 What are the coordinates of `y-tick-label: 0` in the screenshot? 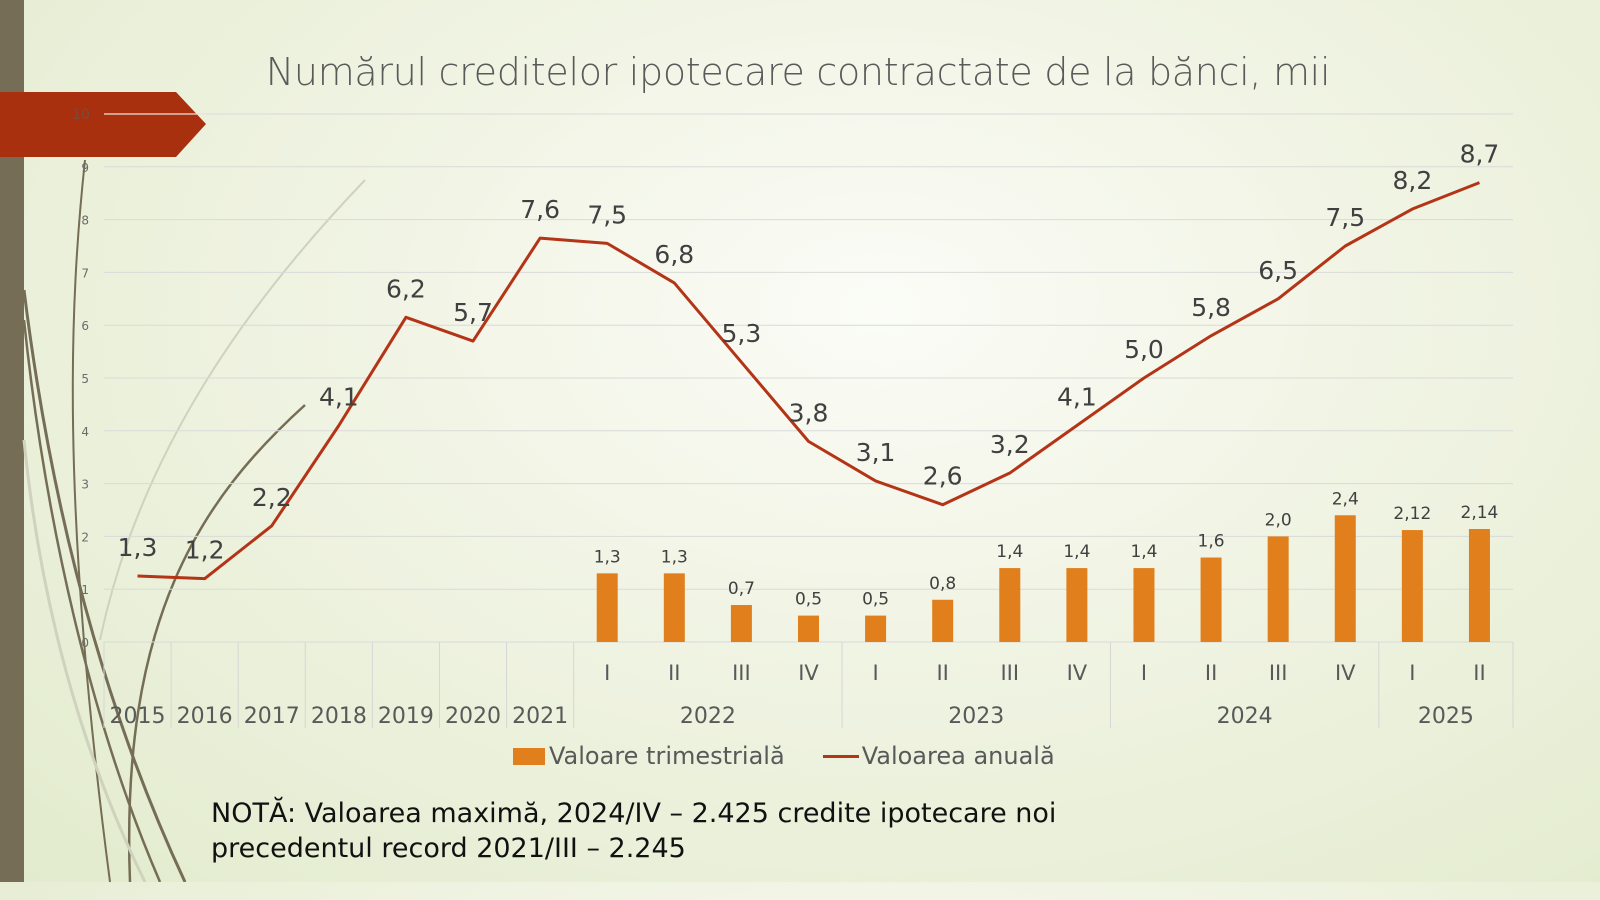 It's located at (85, 643).